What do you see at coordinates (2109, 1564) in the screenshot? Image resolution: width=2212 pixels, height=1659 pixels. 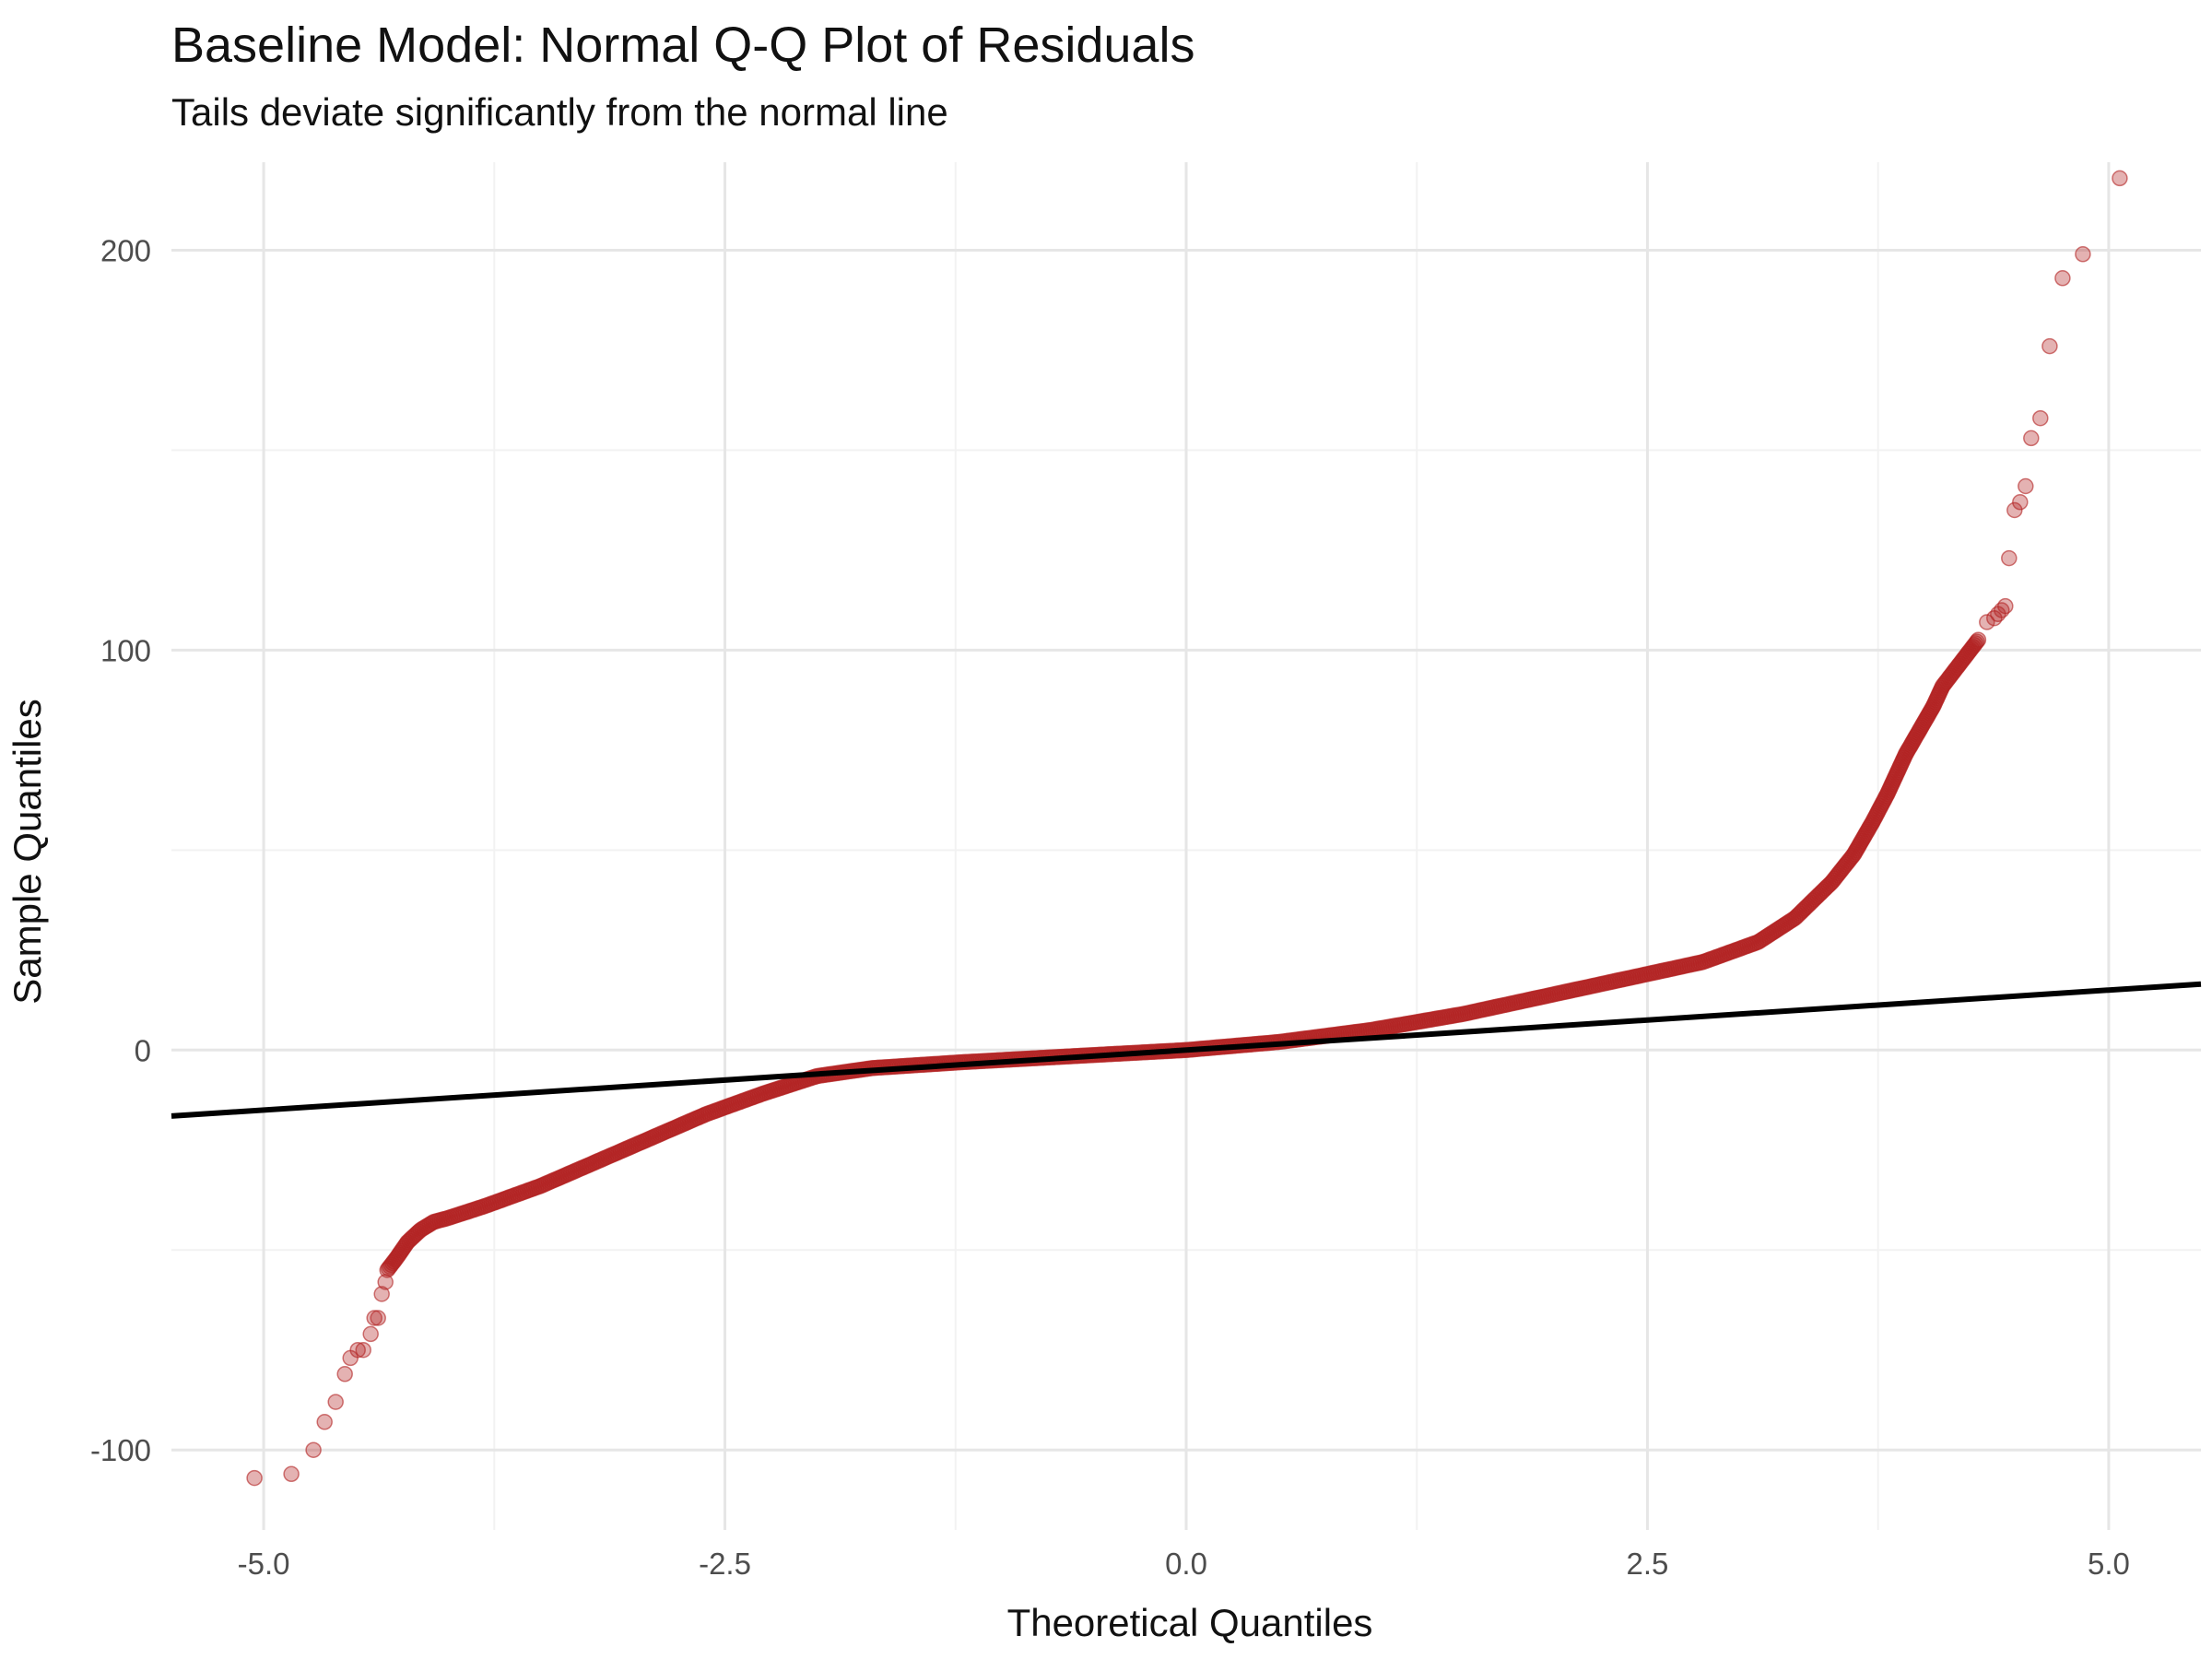 I see `x-tick-label: 5.0` at bounding box center [2109, 1564].